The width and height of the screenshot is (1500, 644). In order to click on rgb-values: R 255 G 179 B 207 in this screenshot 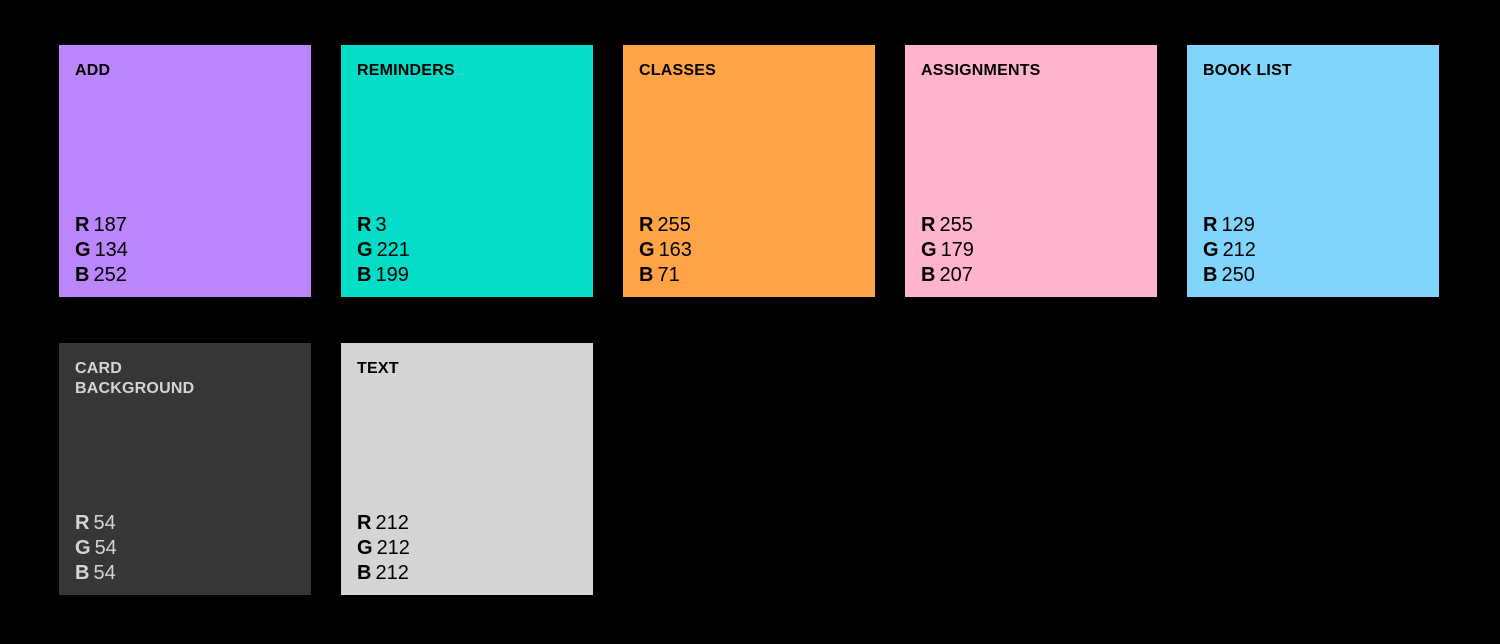, I will do `click(947, 250)`.